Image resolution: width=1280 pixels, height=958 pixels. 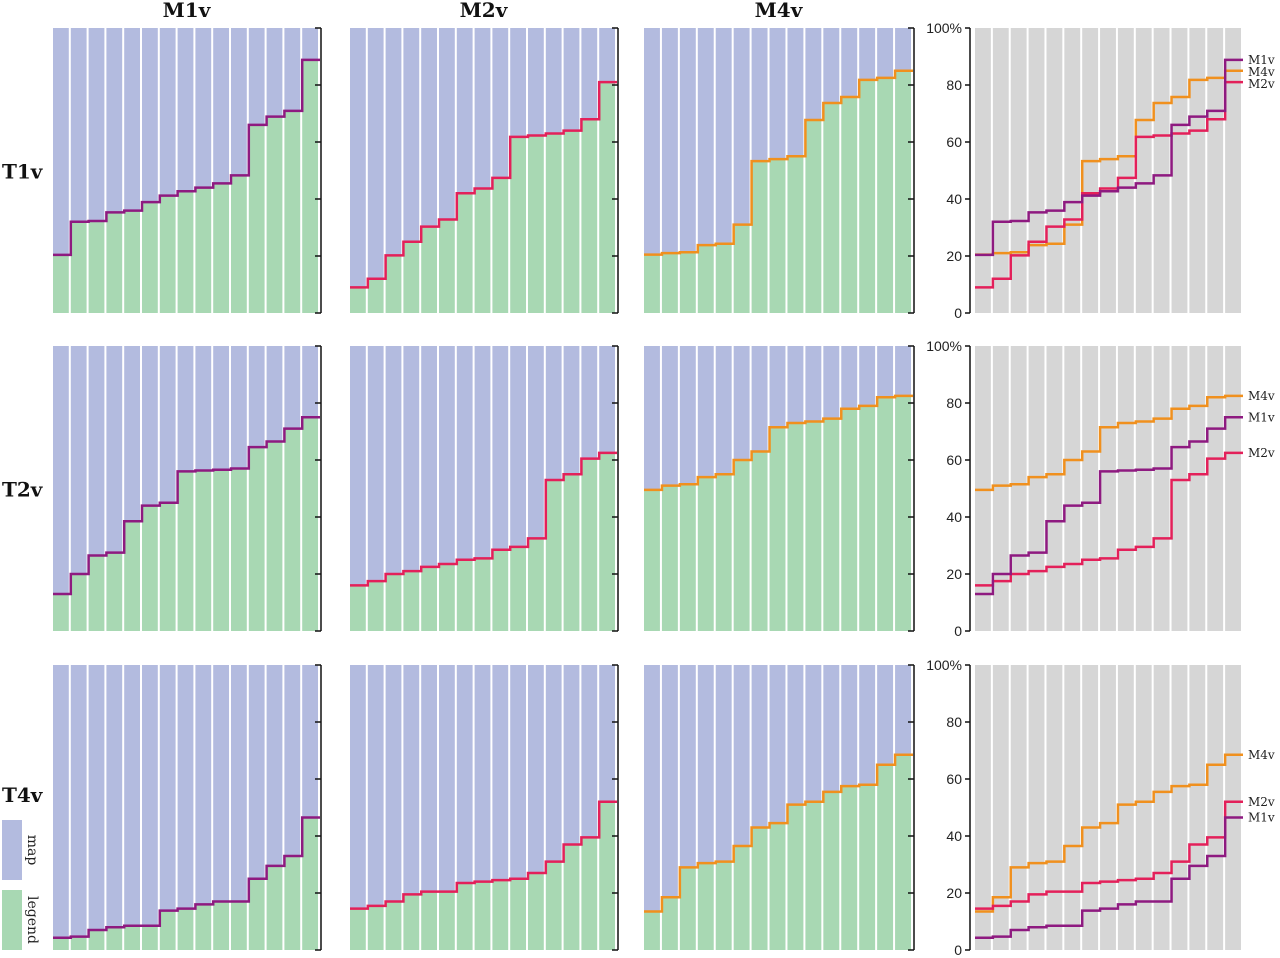 I want to click on legend-label-map: map, so click(x=32, y=850).